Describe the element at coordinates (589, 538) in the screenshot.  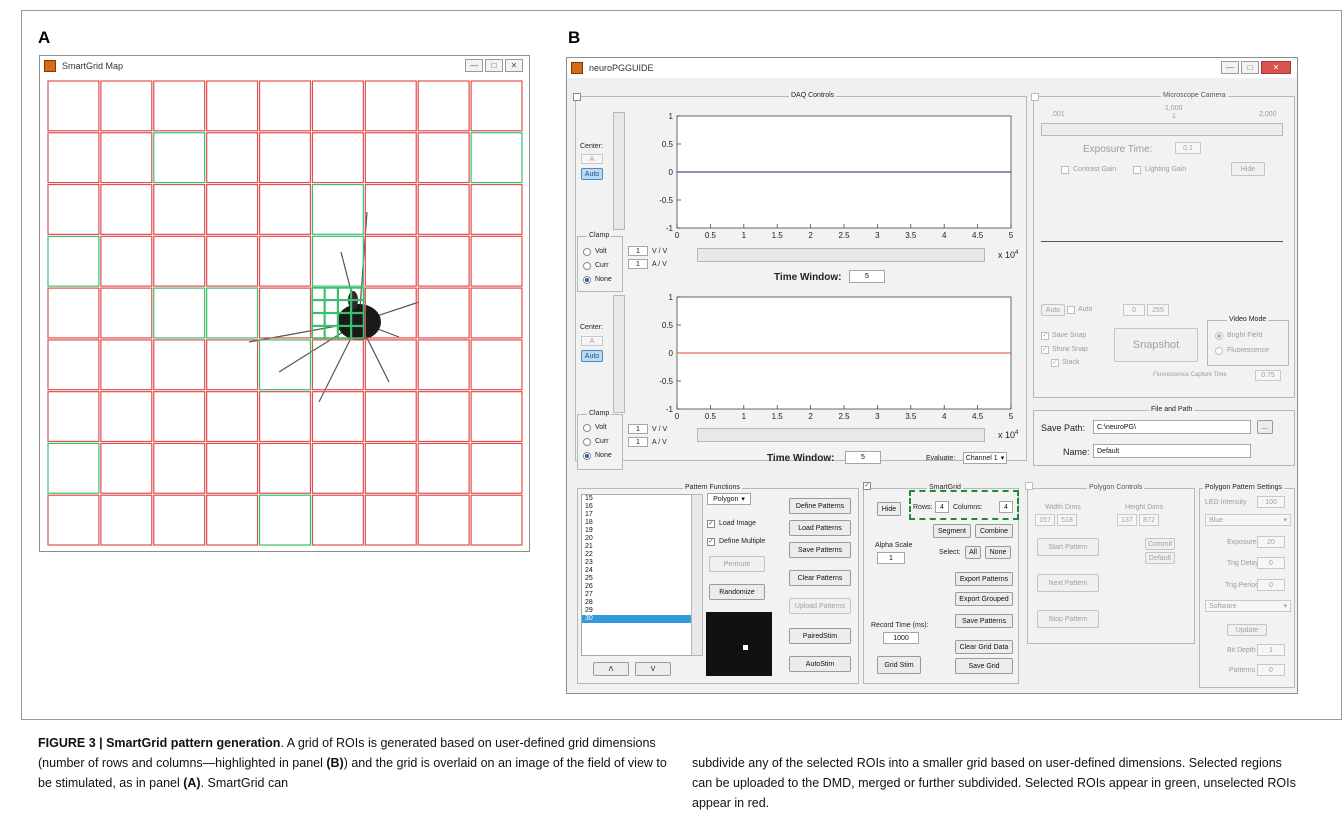
I see `pattern-list-item: 20` at that location.